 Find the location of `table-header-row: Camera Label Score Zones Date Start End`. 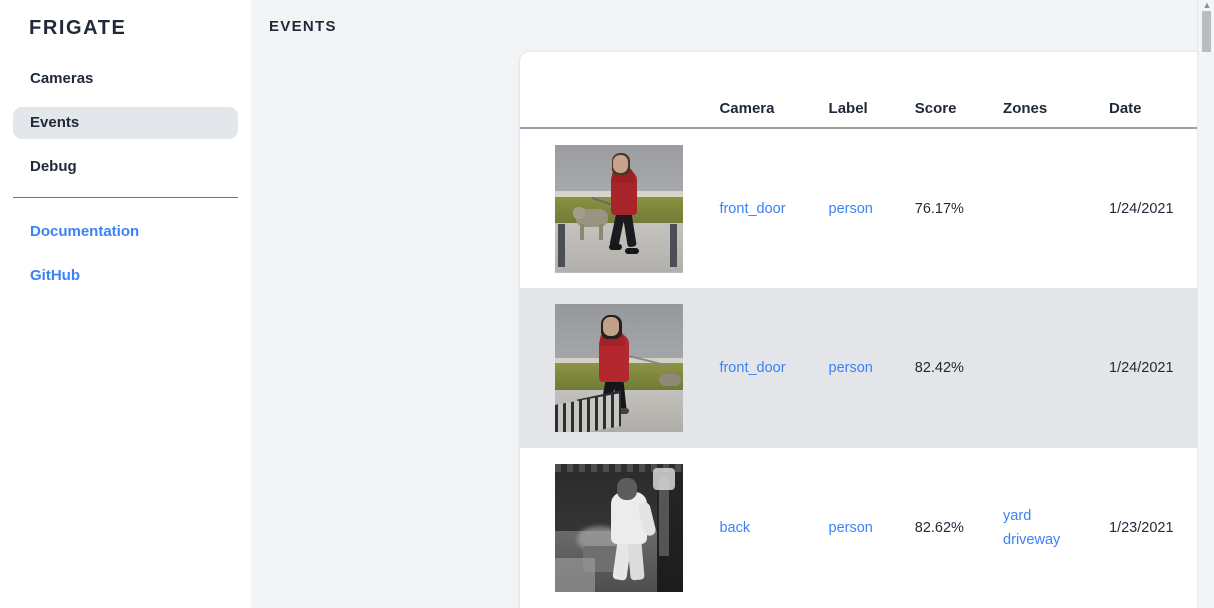

table-header-row: Camera Label Score Zones Date Start End is located at coordinates (867, 90).